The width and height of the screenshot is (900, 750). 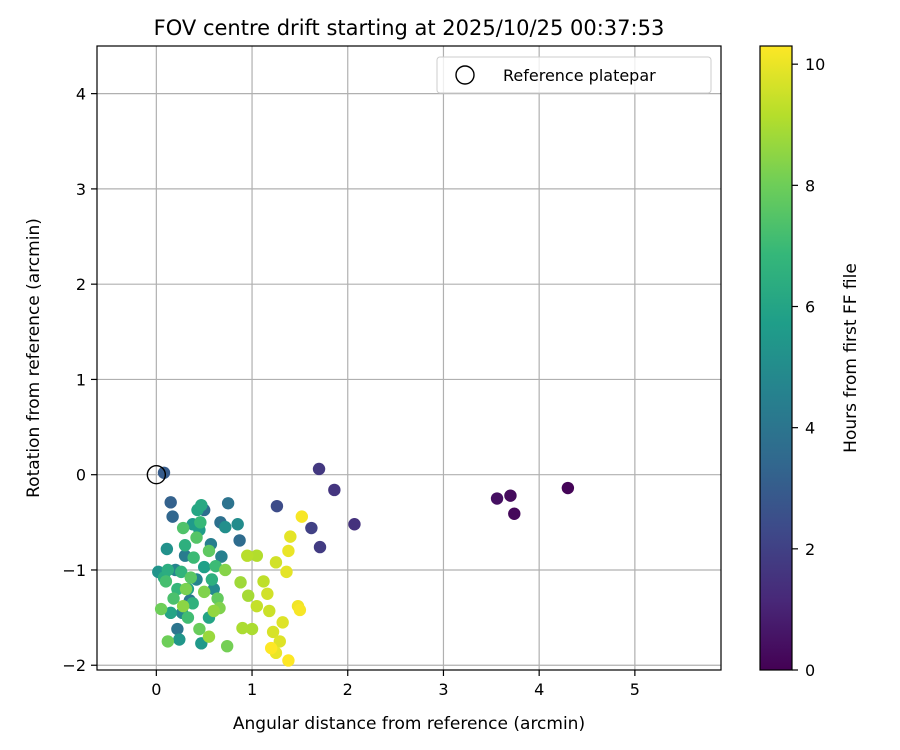 What do you see at coordinates (252, 689) in the screenshot?
I see `x-tick-label: 1` at bounding box center [252, 689].